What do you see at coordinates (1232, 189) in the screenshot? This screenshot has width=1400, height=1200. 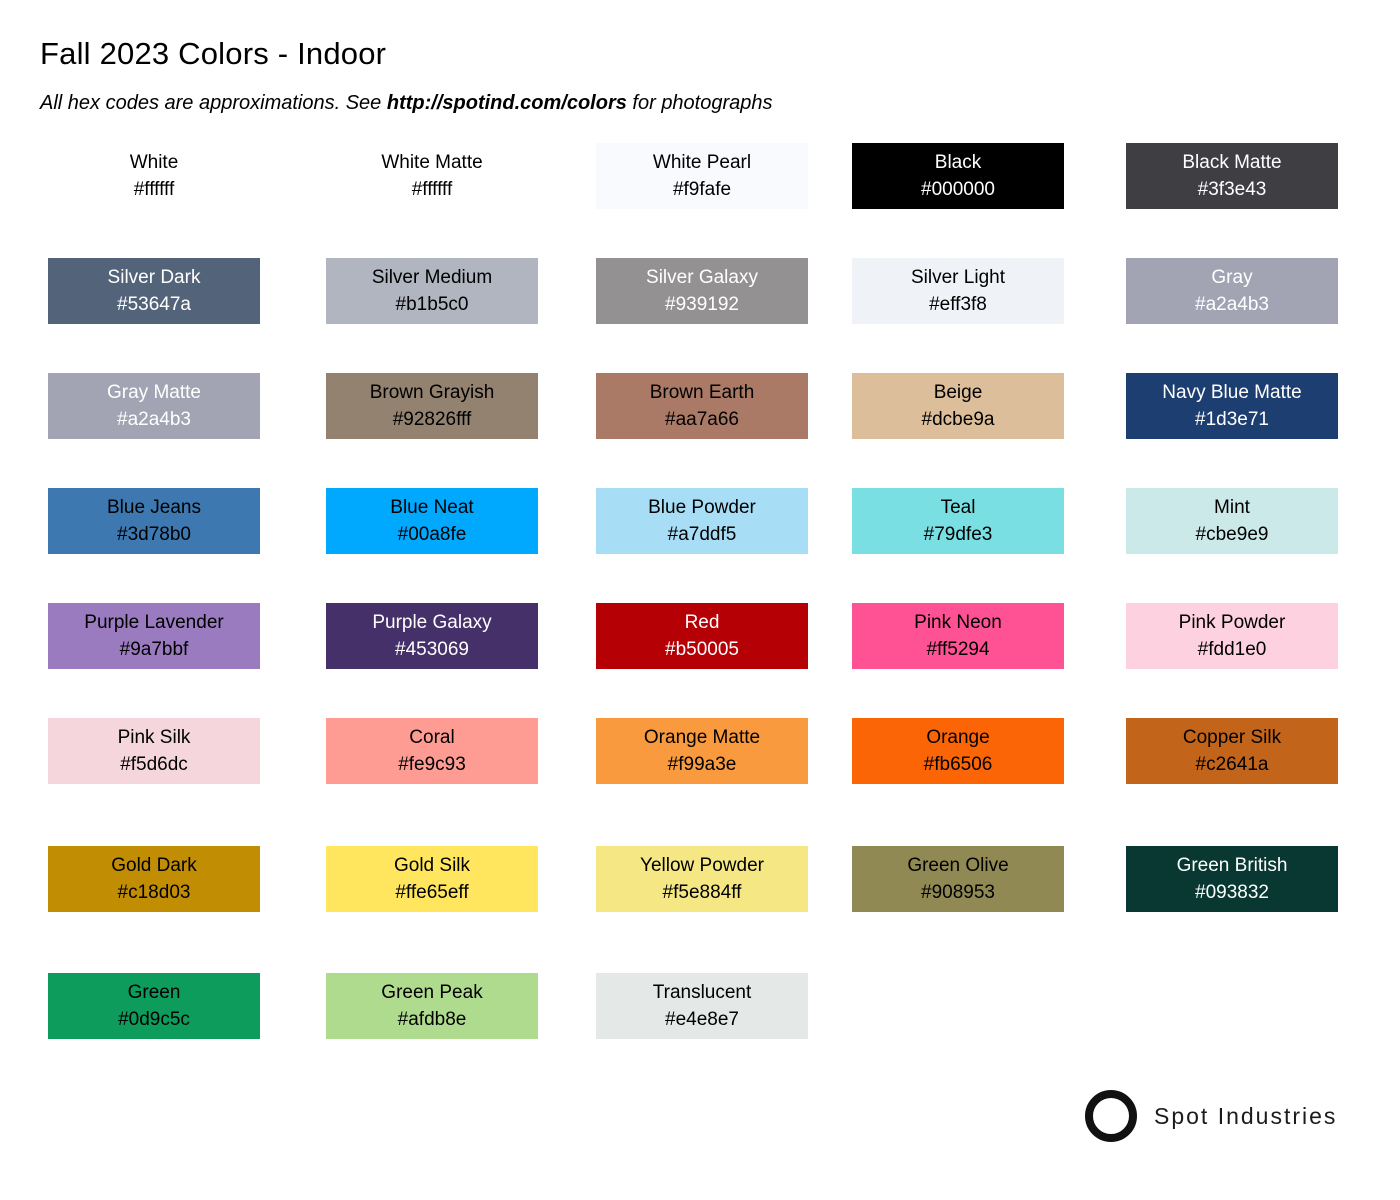 I see `swatch-hex: #3f3e43` at bounding box center [1232, 189].